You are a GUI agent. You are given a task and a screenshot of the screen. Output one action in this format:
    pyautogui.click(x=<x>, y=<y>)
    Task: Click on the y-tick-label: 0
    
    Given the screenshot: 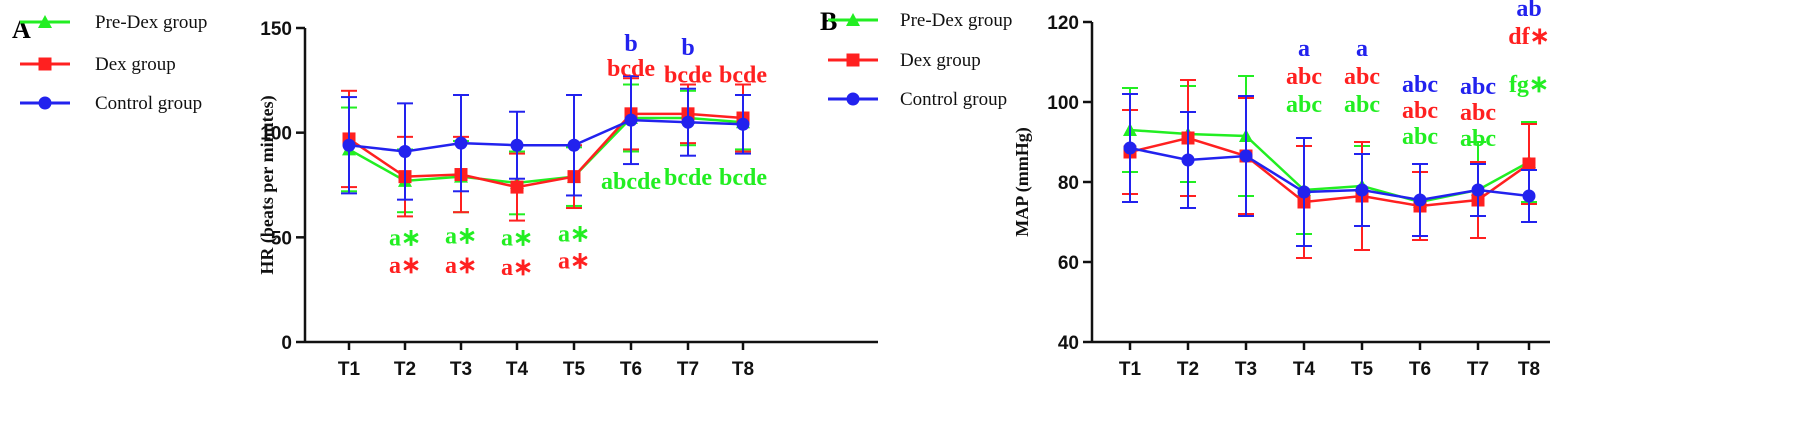 What is the action you would take?
    pyautogui.click(x=286, y=343)
    